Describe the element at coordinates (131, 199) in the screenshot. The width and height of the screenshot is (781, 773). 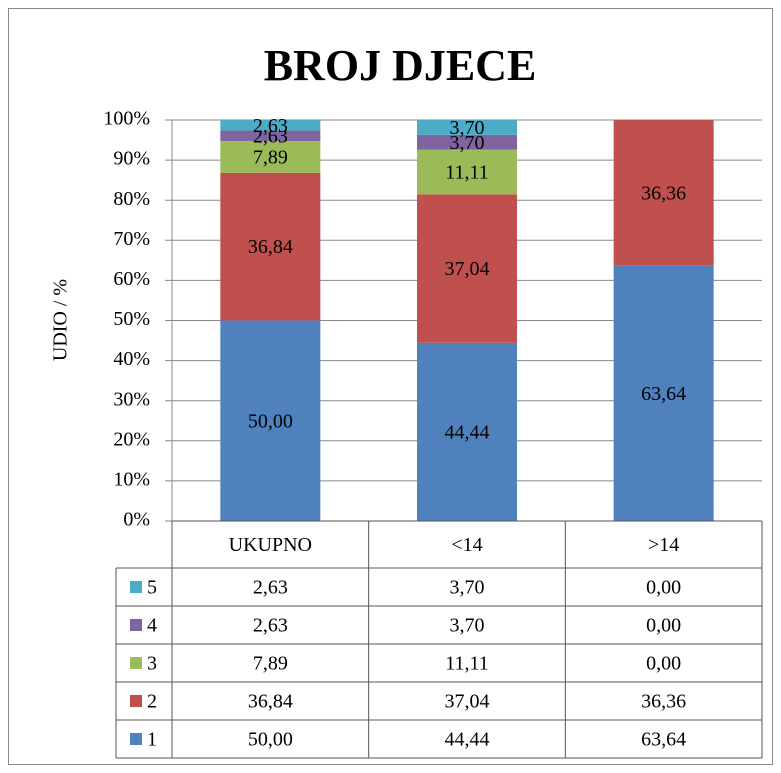
I see `y-tick-label: 80%` at that location.